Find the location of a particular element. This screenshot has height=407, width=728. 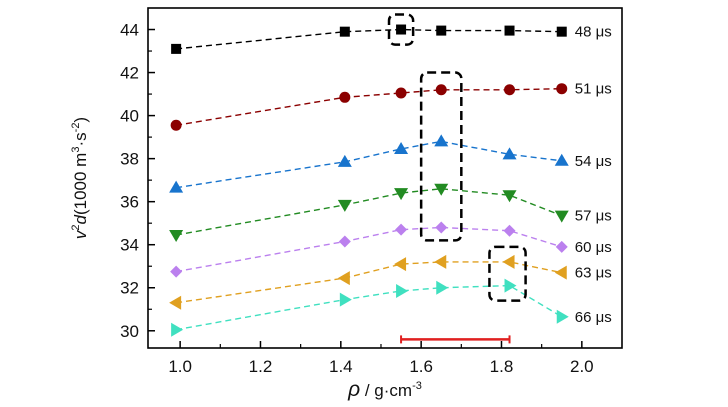

x-tick-label: 1.2 is located at coordinates (261, 366).